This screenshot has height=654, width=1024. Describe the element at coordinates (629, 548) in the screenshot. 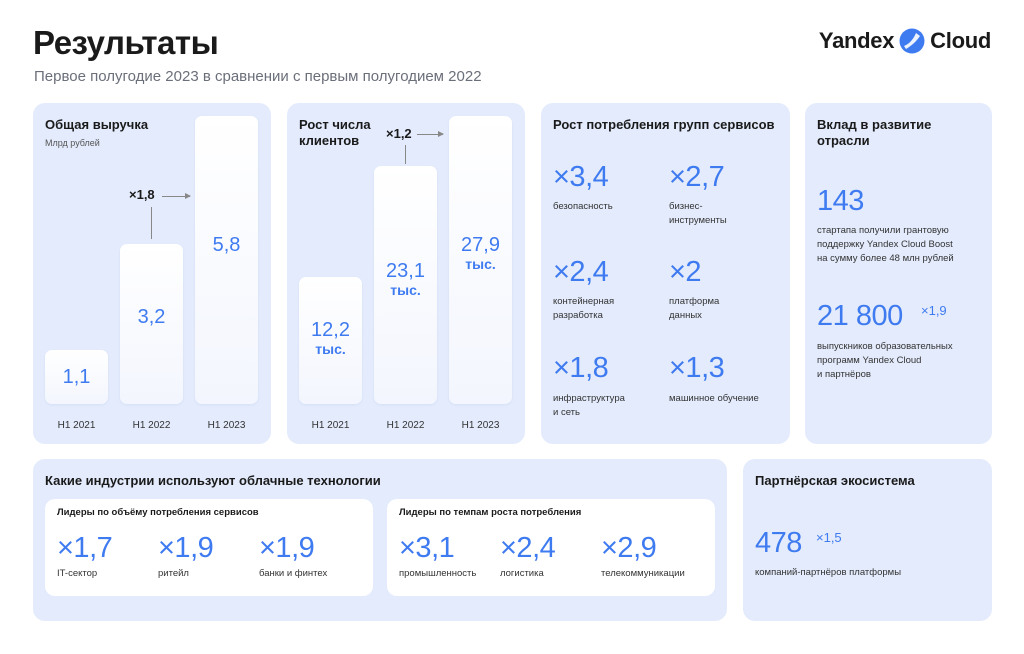

I see `growth-2-value: ×2,9` at that location.